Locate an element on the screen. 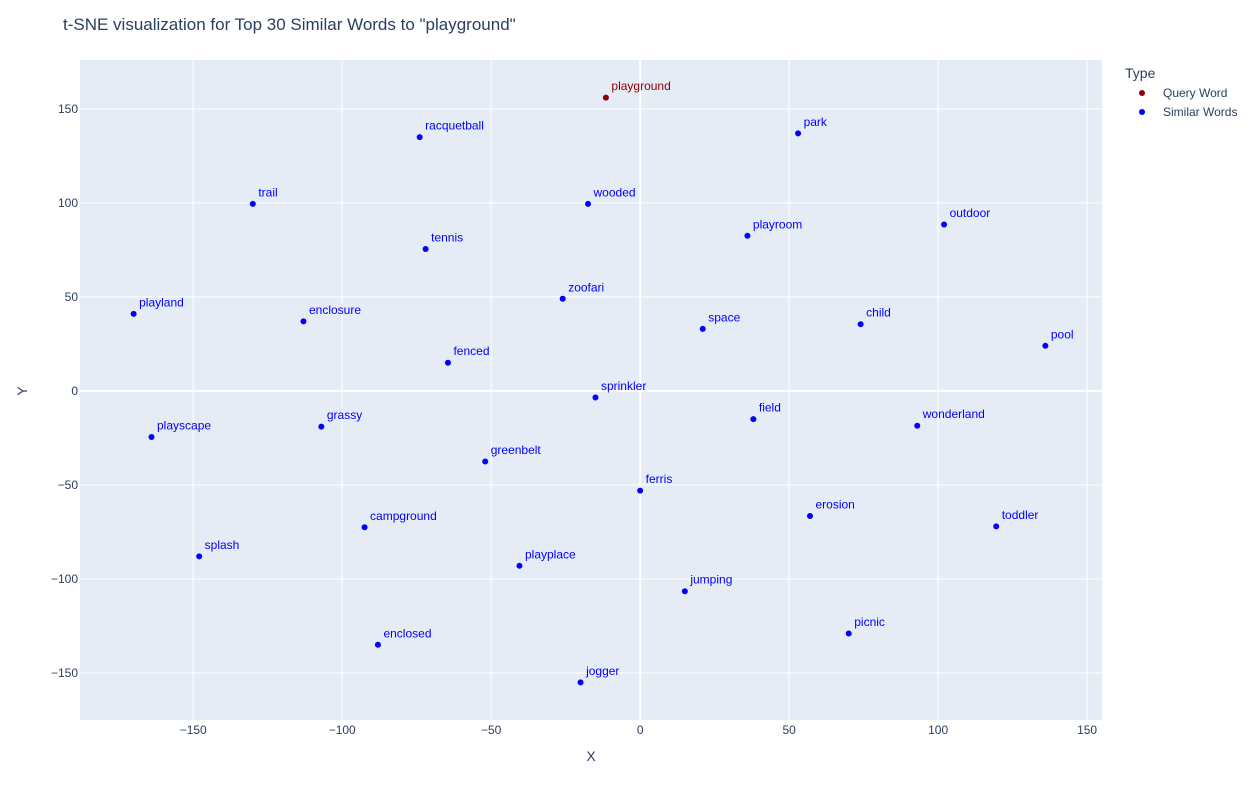 The image size is (1254, 800). point-sprinkler is located at coordinates (595, 397).